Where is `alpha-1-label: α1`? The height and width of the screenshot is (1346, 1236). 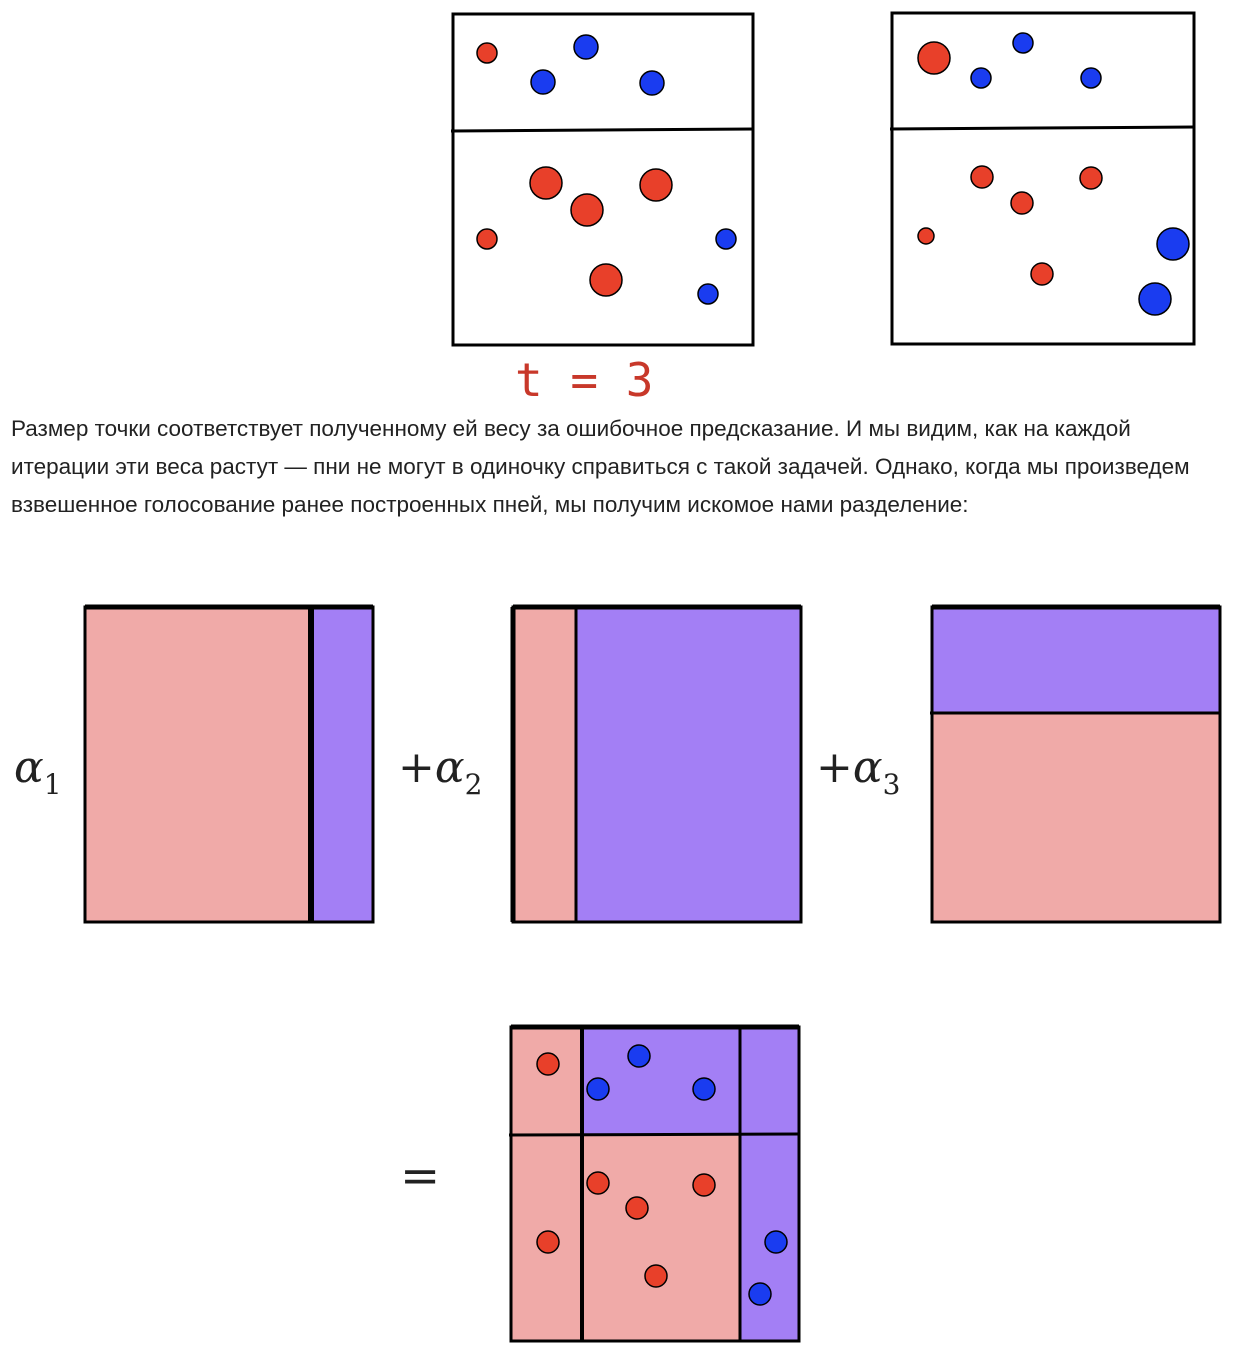
alpha-1-label: α1 is located at coordinates (38, 771).